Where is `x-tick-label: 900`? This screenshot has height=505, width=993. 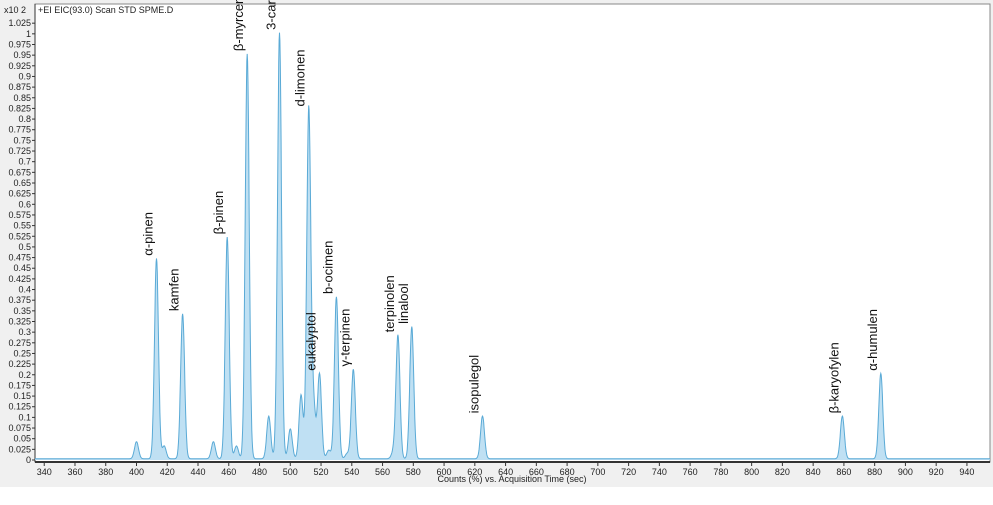 x-tick-label: 900 is located at coordinates (905, 472).